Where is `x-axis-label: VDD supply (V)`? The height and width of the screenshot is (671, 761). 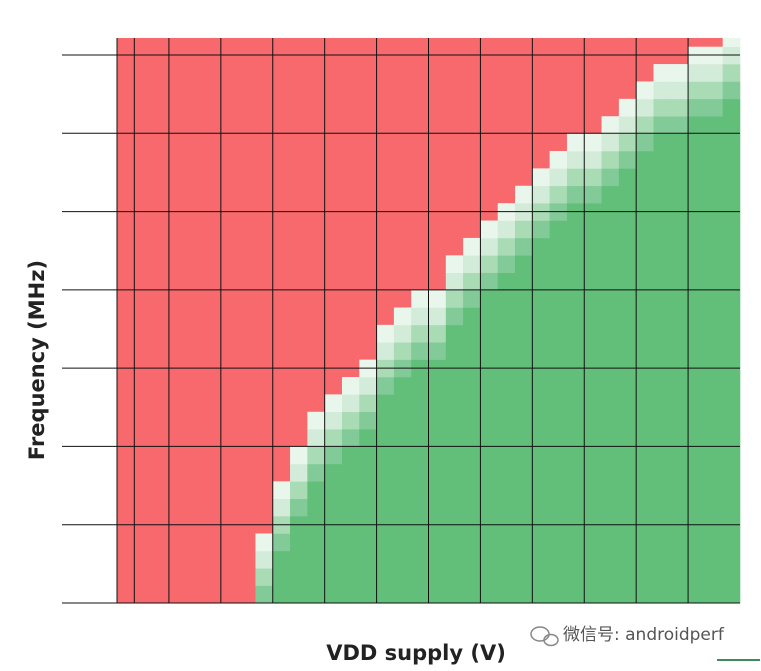
x-axis-label: VDD supply (V) is located at coordinates (416, 653).